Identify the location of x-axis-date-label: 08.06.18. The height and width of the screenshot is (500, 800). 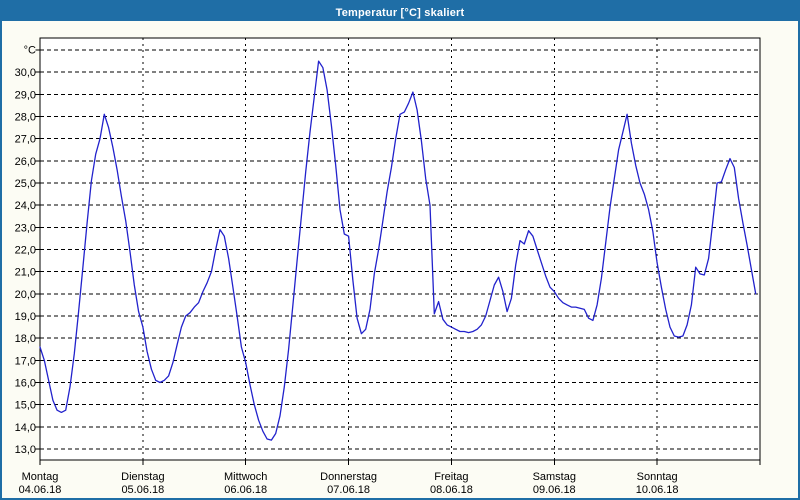
(451, 490).